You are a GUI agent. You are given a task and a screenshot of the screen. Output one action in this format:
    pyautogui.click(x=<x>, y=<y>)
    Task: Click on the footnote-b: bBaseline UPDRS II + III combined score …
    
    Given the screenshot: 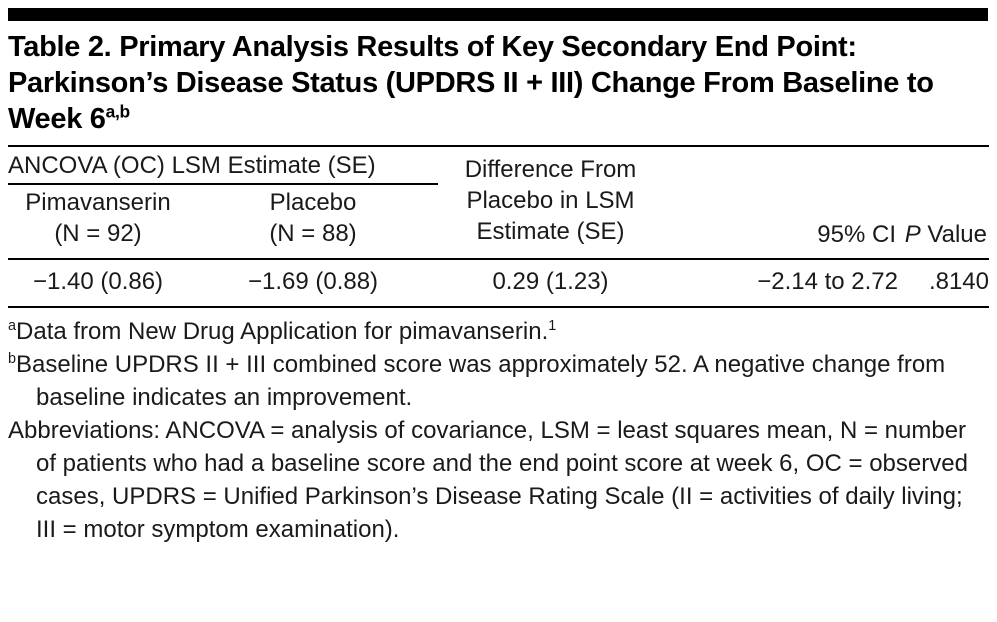 What is the action you would take?
    pyautogui.click(x=498, y=381)
    